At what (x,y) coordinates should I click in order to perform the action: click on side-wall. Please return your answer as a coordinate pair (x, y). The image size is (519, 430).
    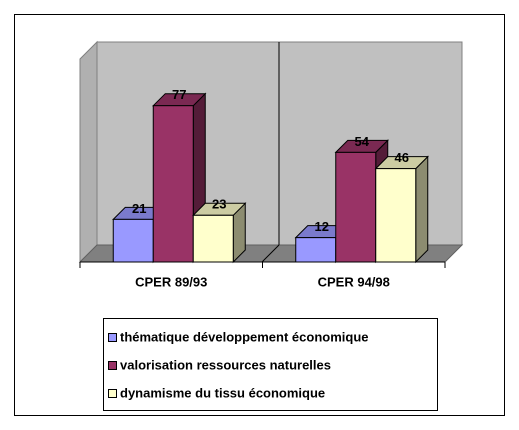
    Looking at the image, I should click on (88, 152).